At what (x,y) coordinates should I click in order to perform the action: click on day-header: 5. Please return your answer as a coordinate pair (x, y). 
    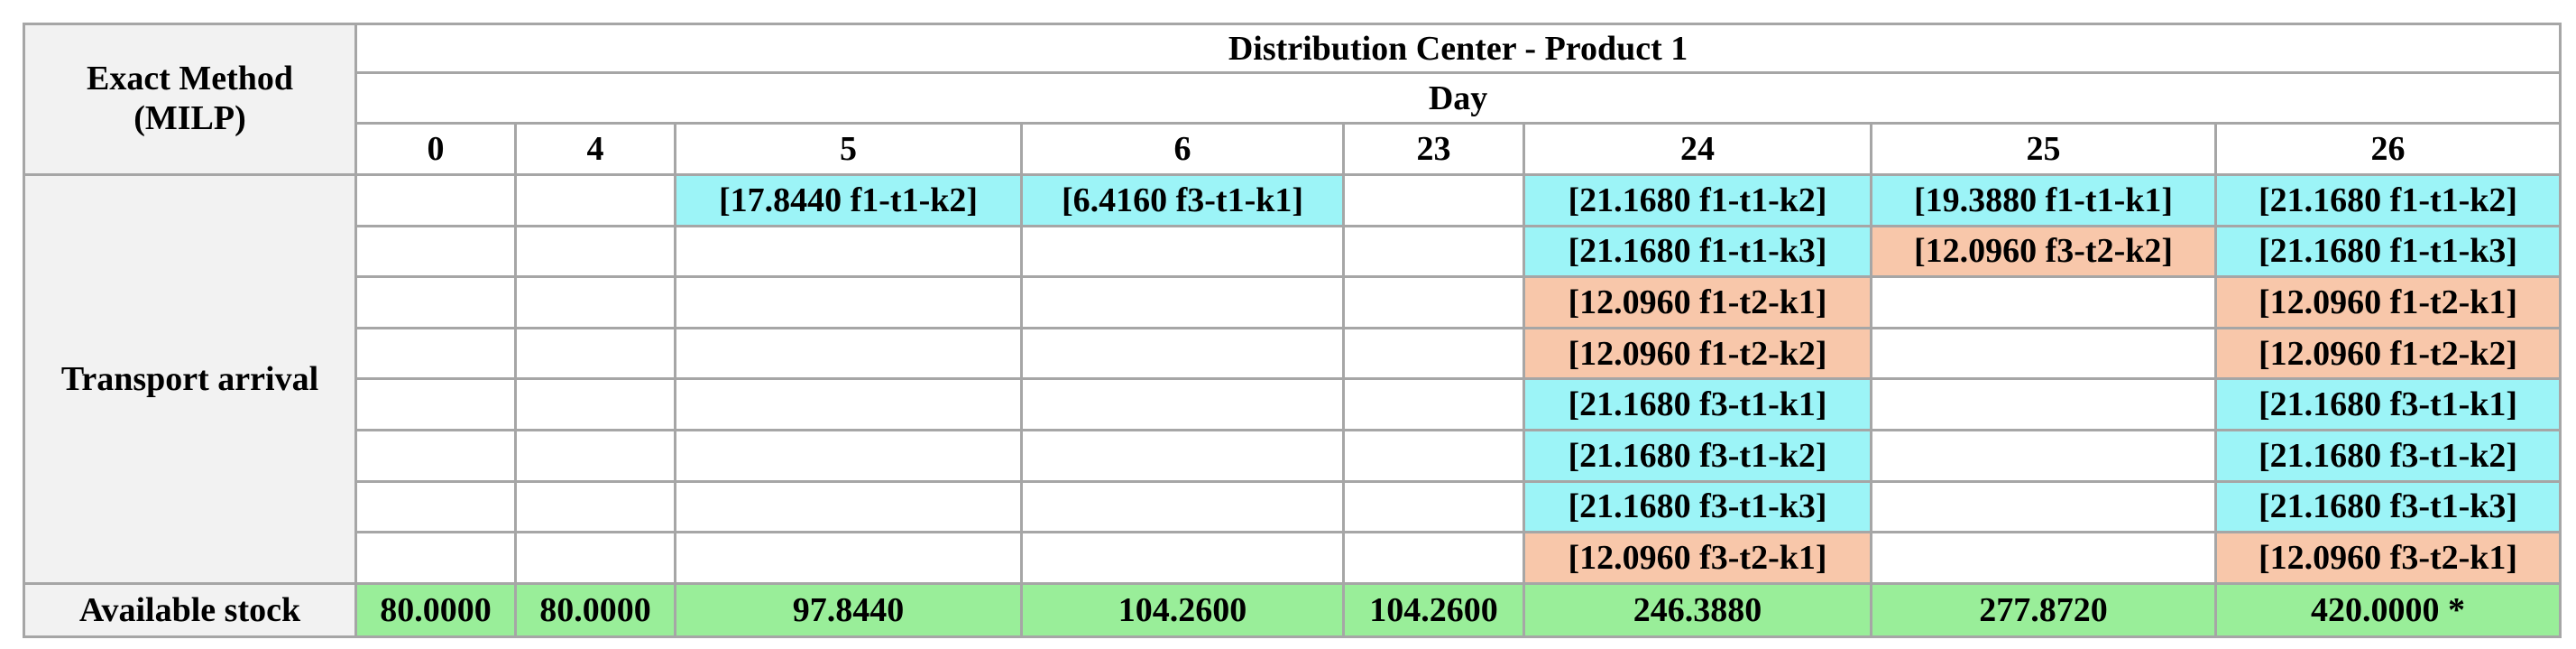
    Looking at the image, I should click on (848, 149).